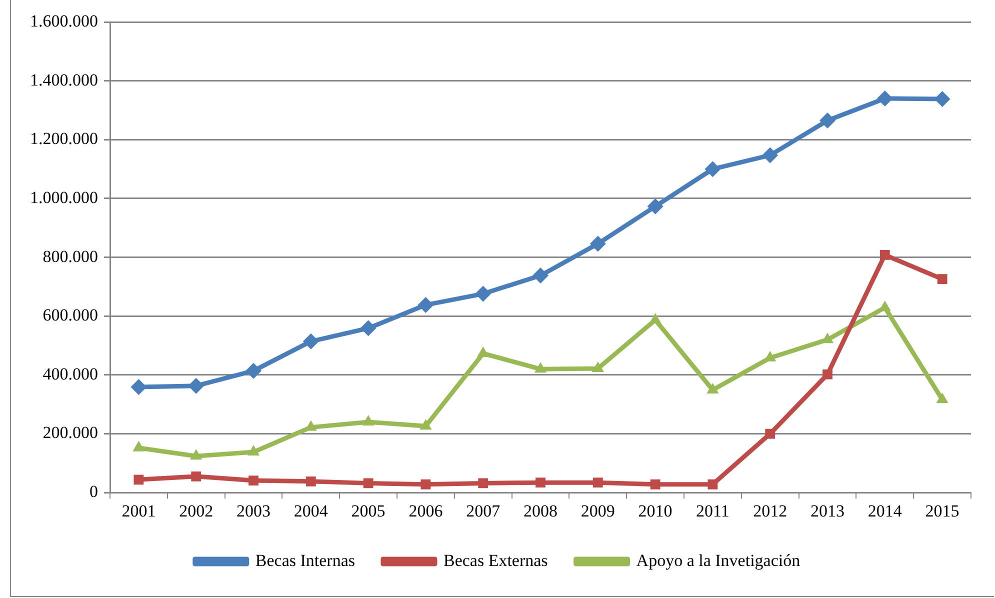 The width and height of the screenshot is (995, 598). Describe the element at coordinates (597, 510) in the screenshot. I see `x-tick-label: 2009` at that location.